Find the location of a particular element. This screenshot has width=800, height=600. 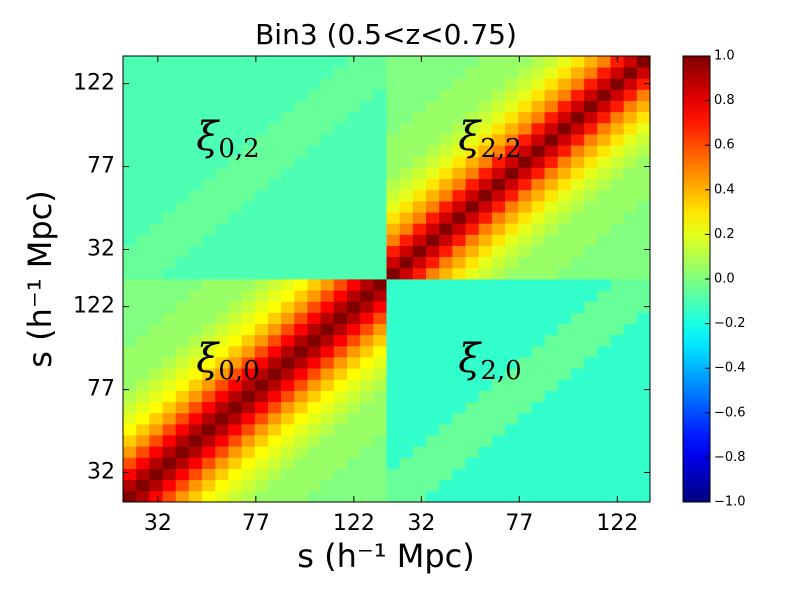

annotation-subscript: 2,0 is located at coordinates (500, 371).